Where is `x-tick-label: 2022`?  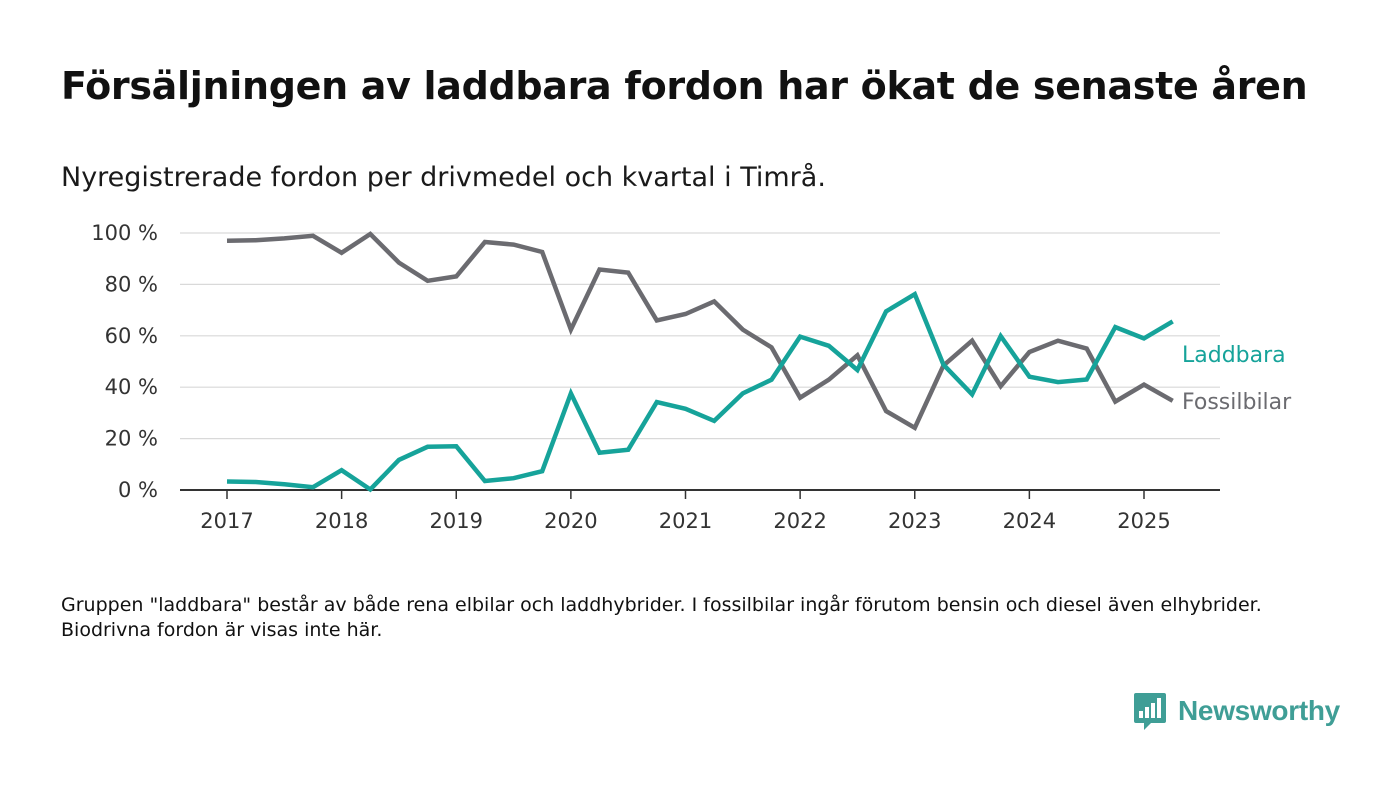
x-tick-label: 2022 is located at coordinates (799, 521).